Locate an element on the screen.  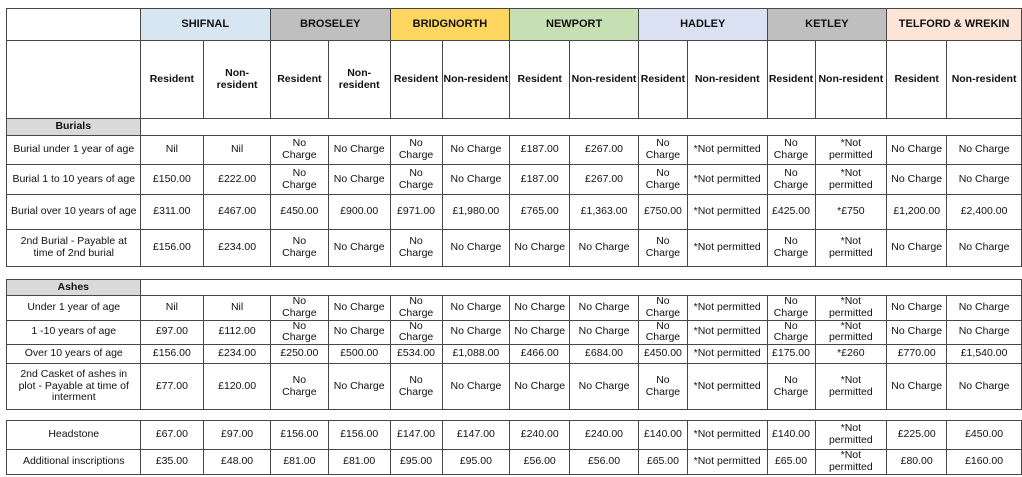
row-label-additional-inscriptions: Additional inscriptions is located at coordinates (73, 462).